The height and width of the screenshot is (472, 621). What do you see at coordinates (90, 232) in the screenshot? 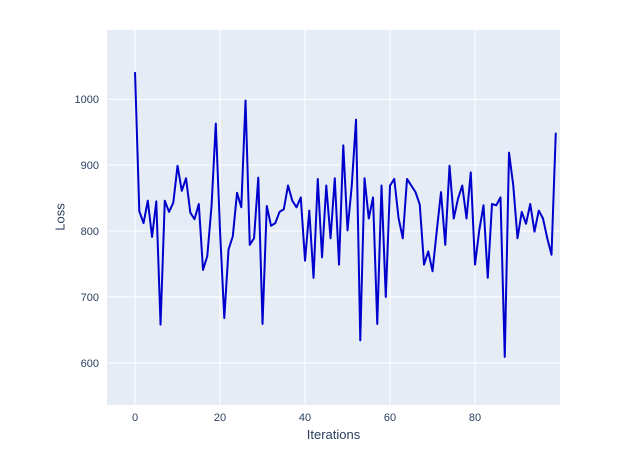
I see `y-tick-label: 800` at bounding box center [90, 232].